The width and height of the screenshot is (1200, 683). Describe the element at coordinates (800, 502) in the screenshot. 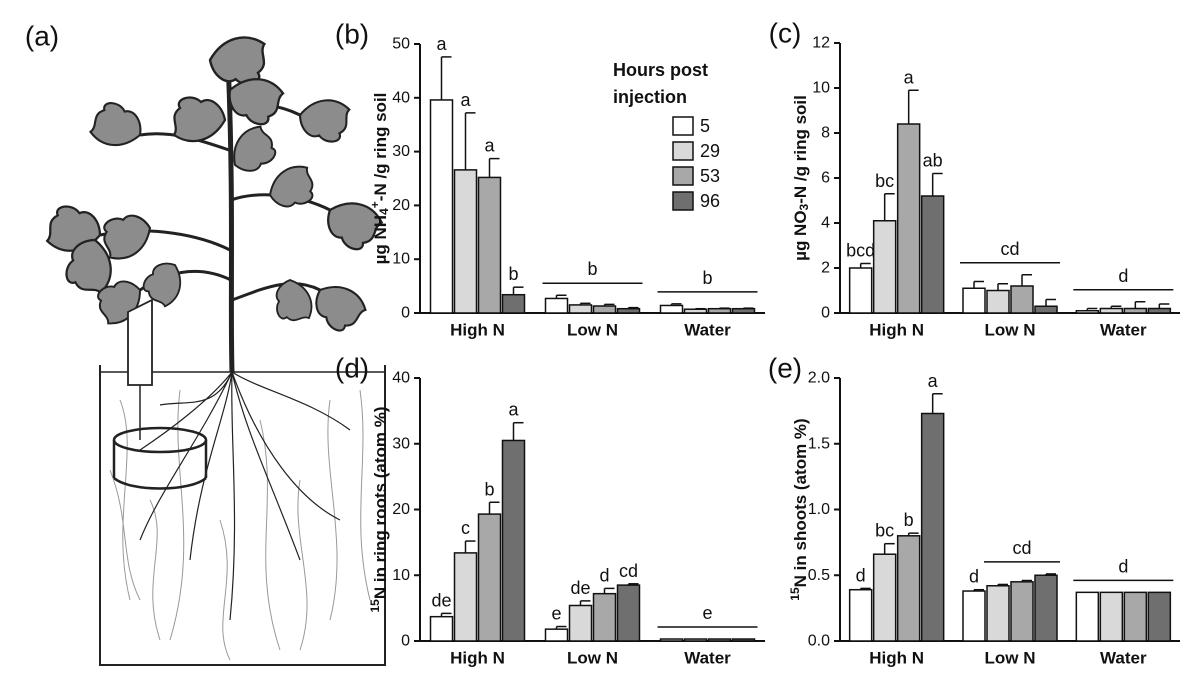

I see `y-axis-label-part: N in shoots (atom %)` at that location.